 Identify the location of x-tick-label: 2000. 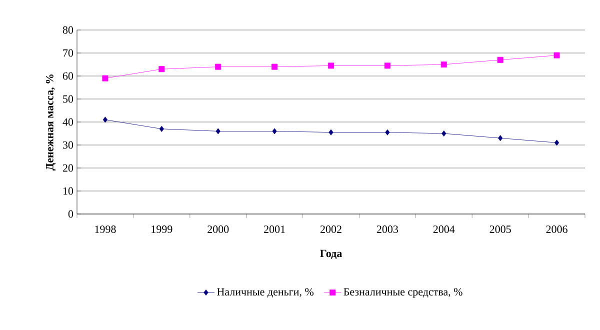
(218, 229).